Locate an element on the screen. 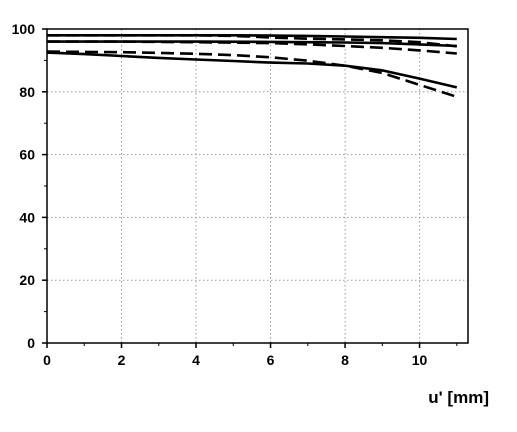 This screenshot has width=517, height=432. y-tick-label: 20 is located at coordinates (27, 280).